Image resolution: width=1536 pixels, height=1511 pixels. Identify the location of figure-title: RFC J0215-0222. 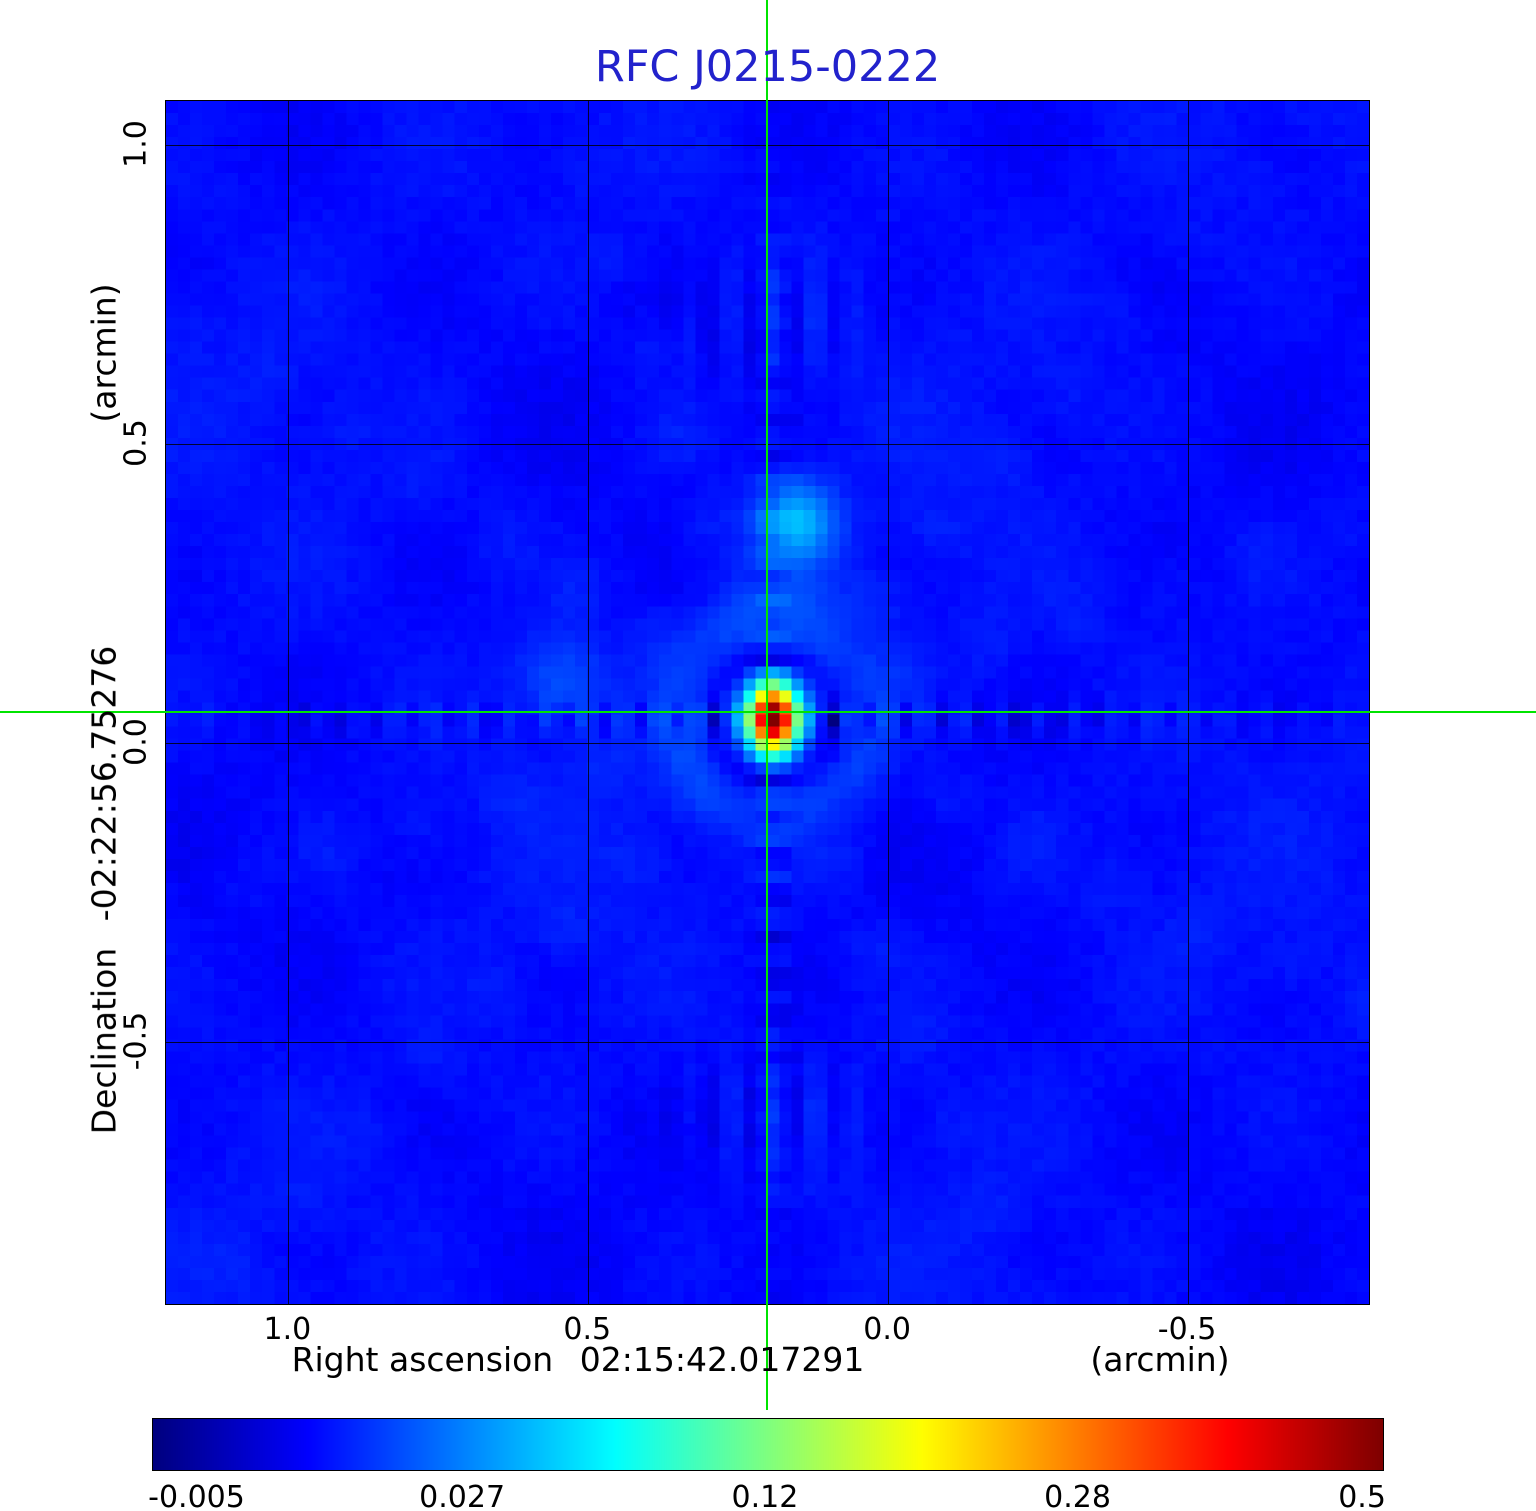
(767, 67).